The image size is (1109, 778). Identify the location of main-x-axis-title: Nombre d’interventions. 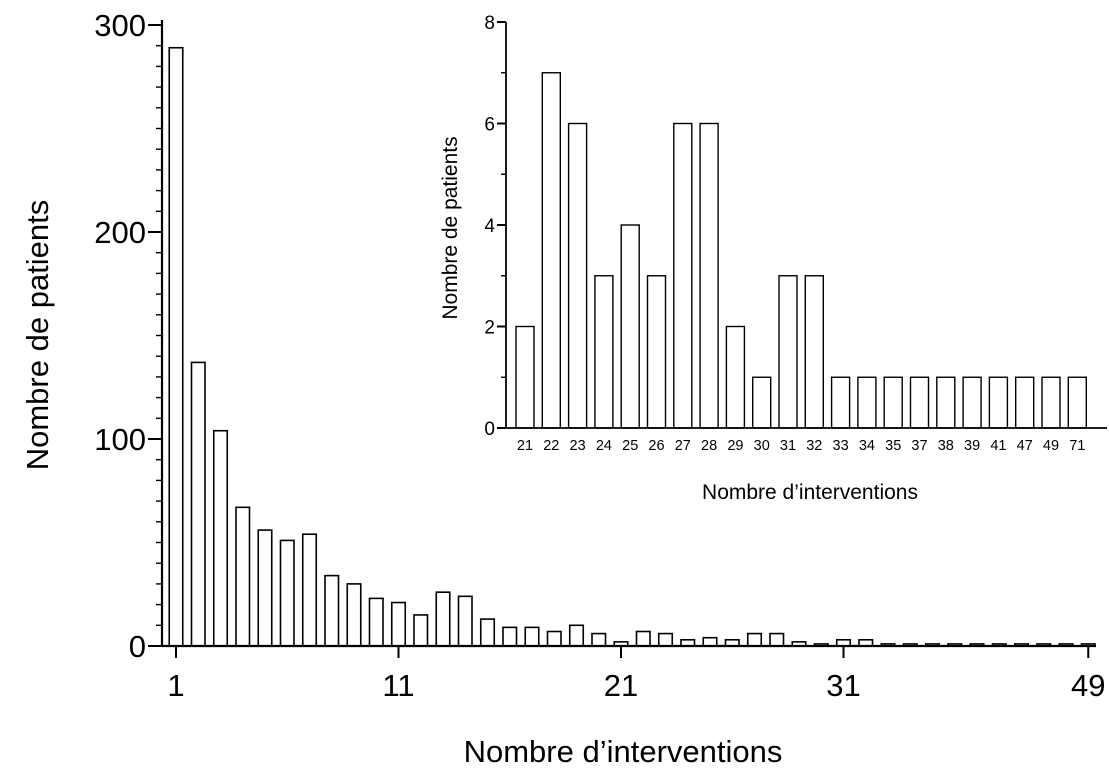
(623, 751).